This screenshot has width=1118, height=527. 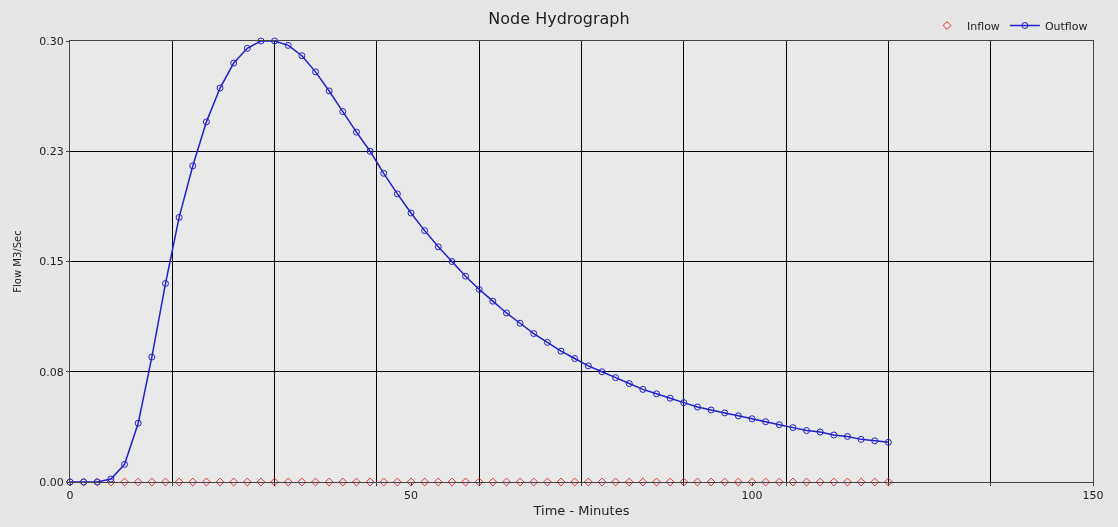 I want to click on x-tick-label: 150, so click(x=1093, y=496).